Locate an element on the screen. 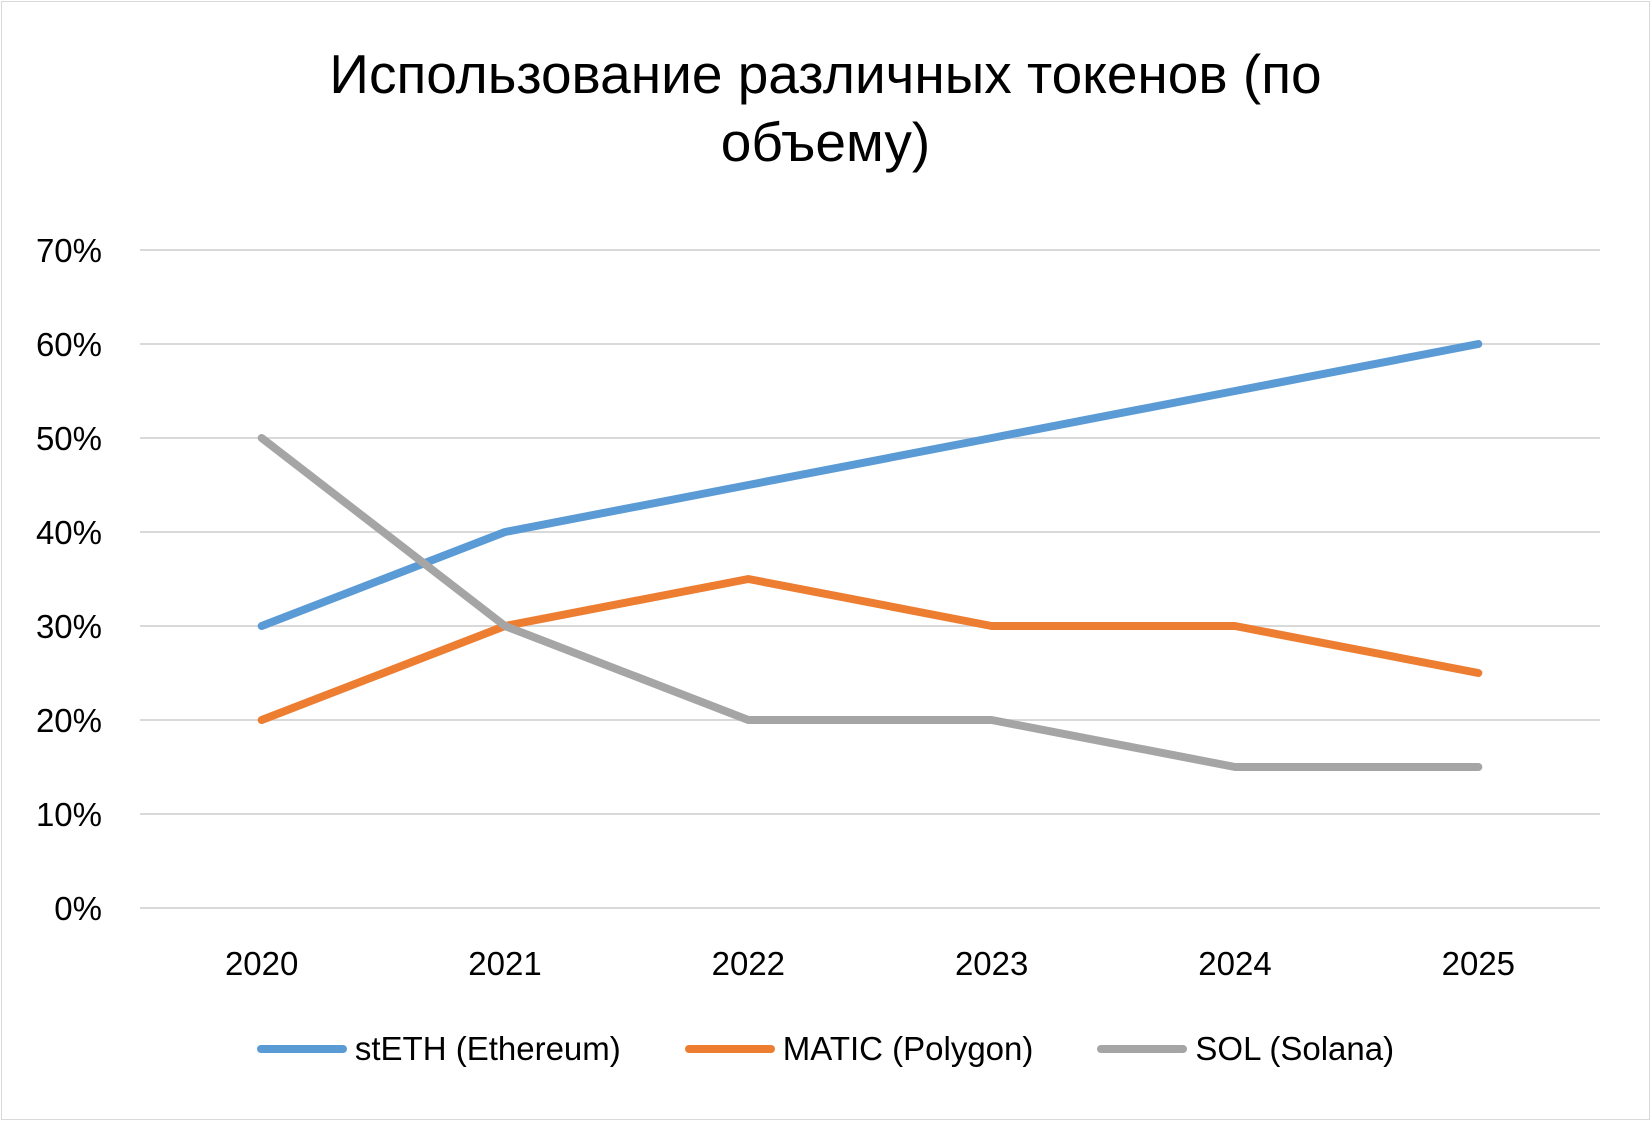 The width and height of the screenshot is (1651, 1121). legend-label-matic: MATIC (Polygon) is located at coordinates (908, 1048).